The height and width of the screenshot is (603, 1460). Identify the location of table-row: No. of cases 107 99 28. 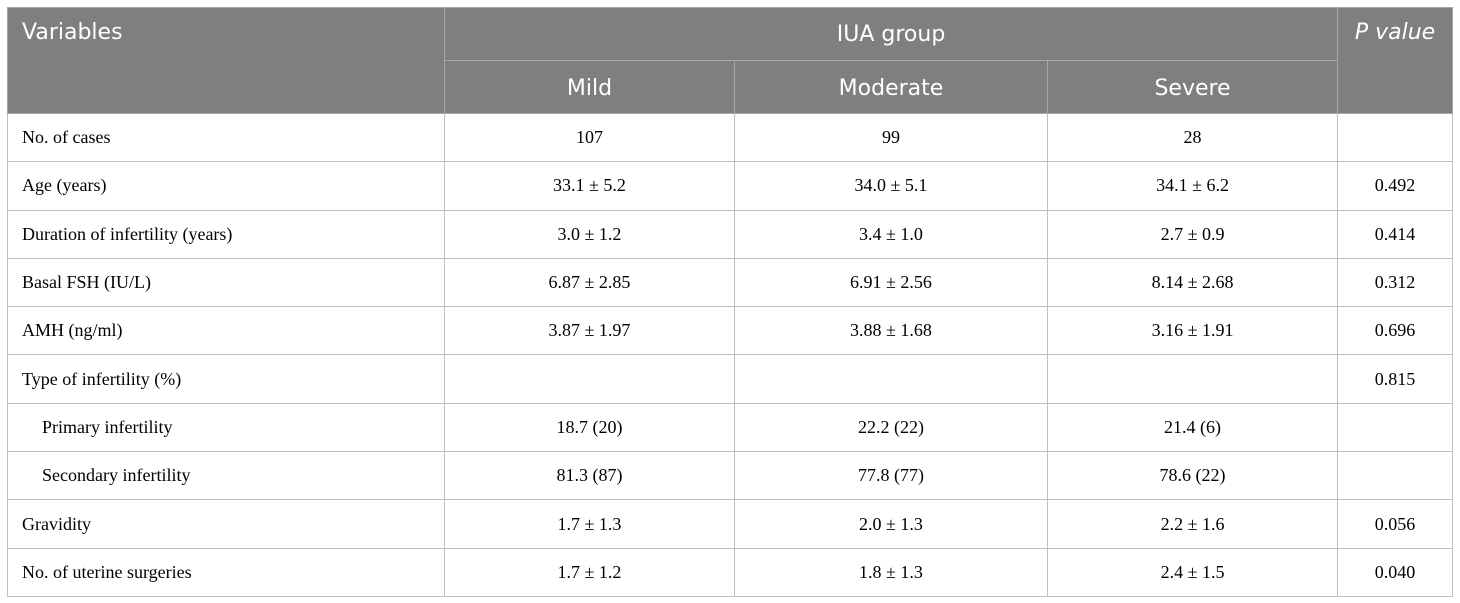
(730, 137).